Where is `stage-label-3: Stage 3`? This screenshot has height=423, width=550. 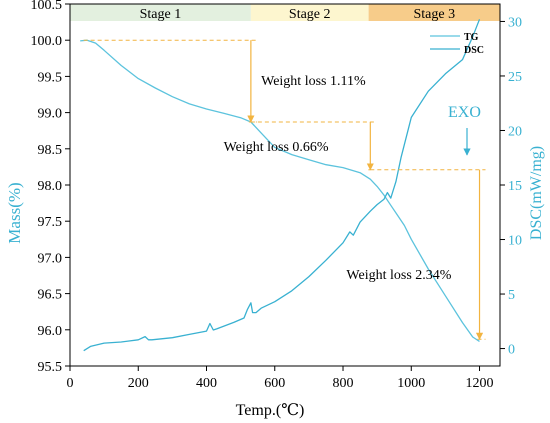 stage-label-3: Stage 3 is located at coordinates (435, 14).